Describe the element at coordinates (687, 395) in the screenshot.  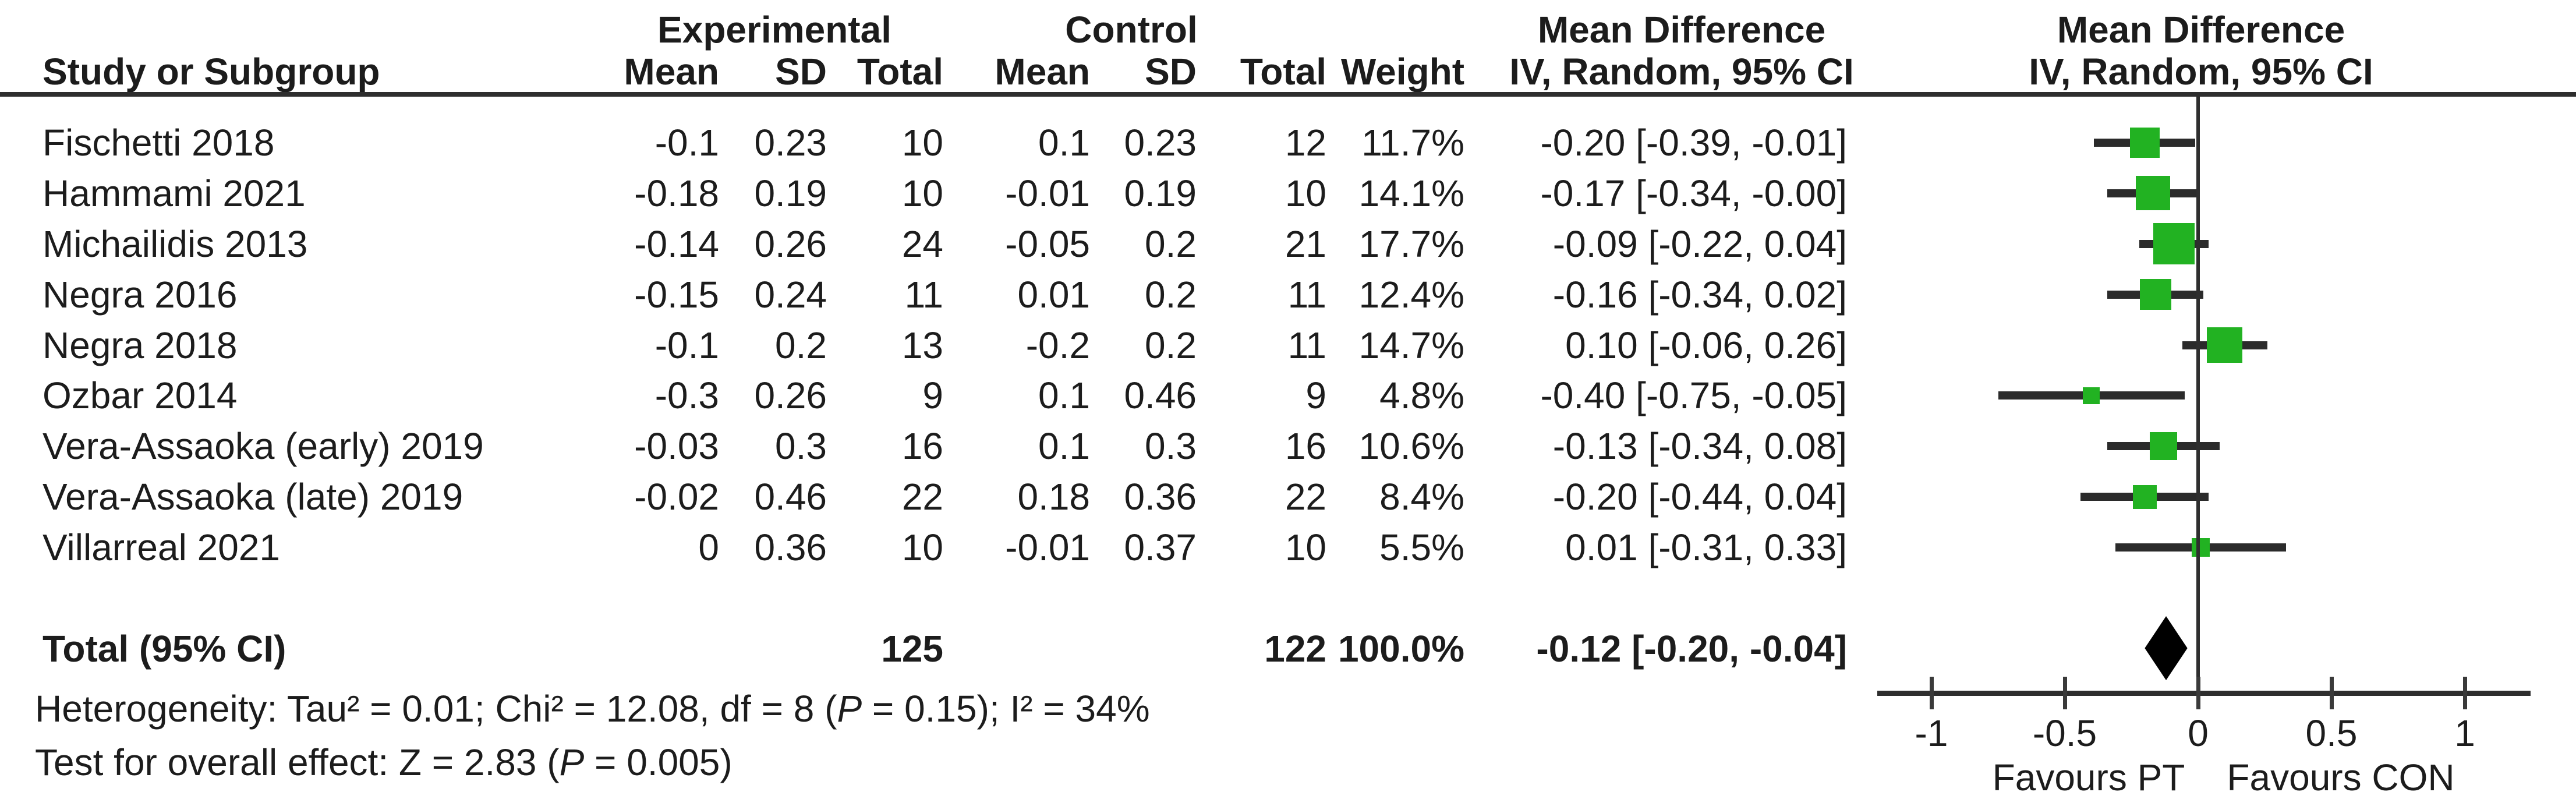
I see `exp_mean-cell: -0.3` at that location.